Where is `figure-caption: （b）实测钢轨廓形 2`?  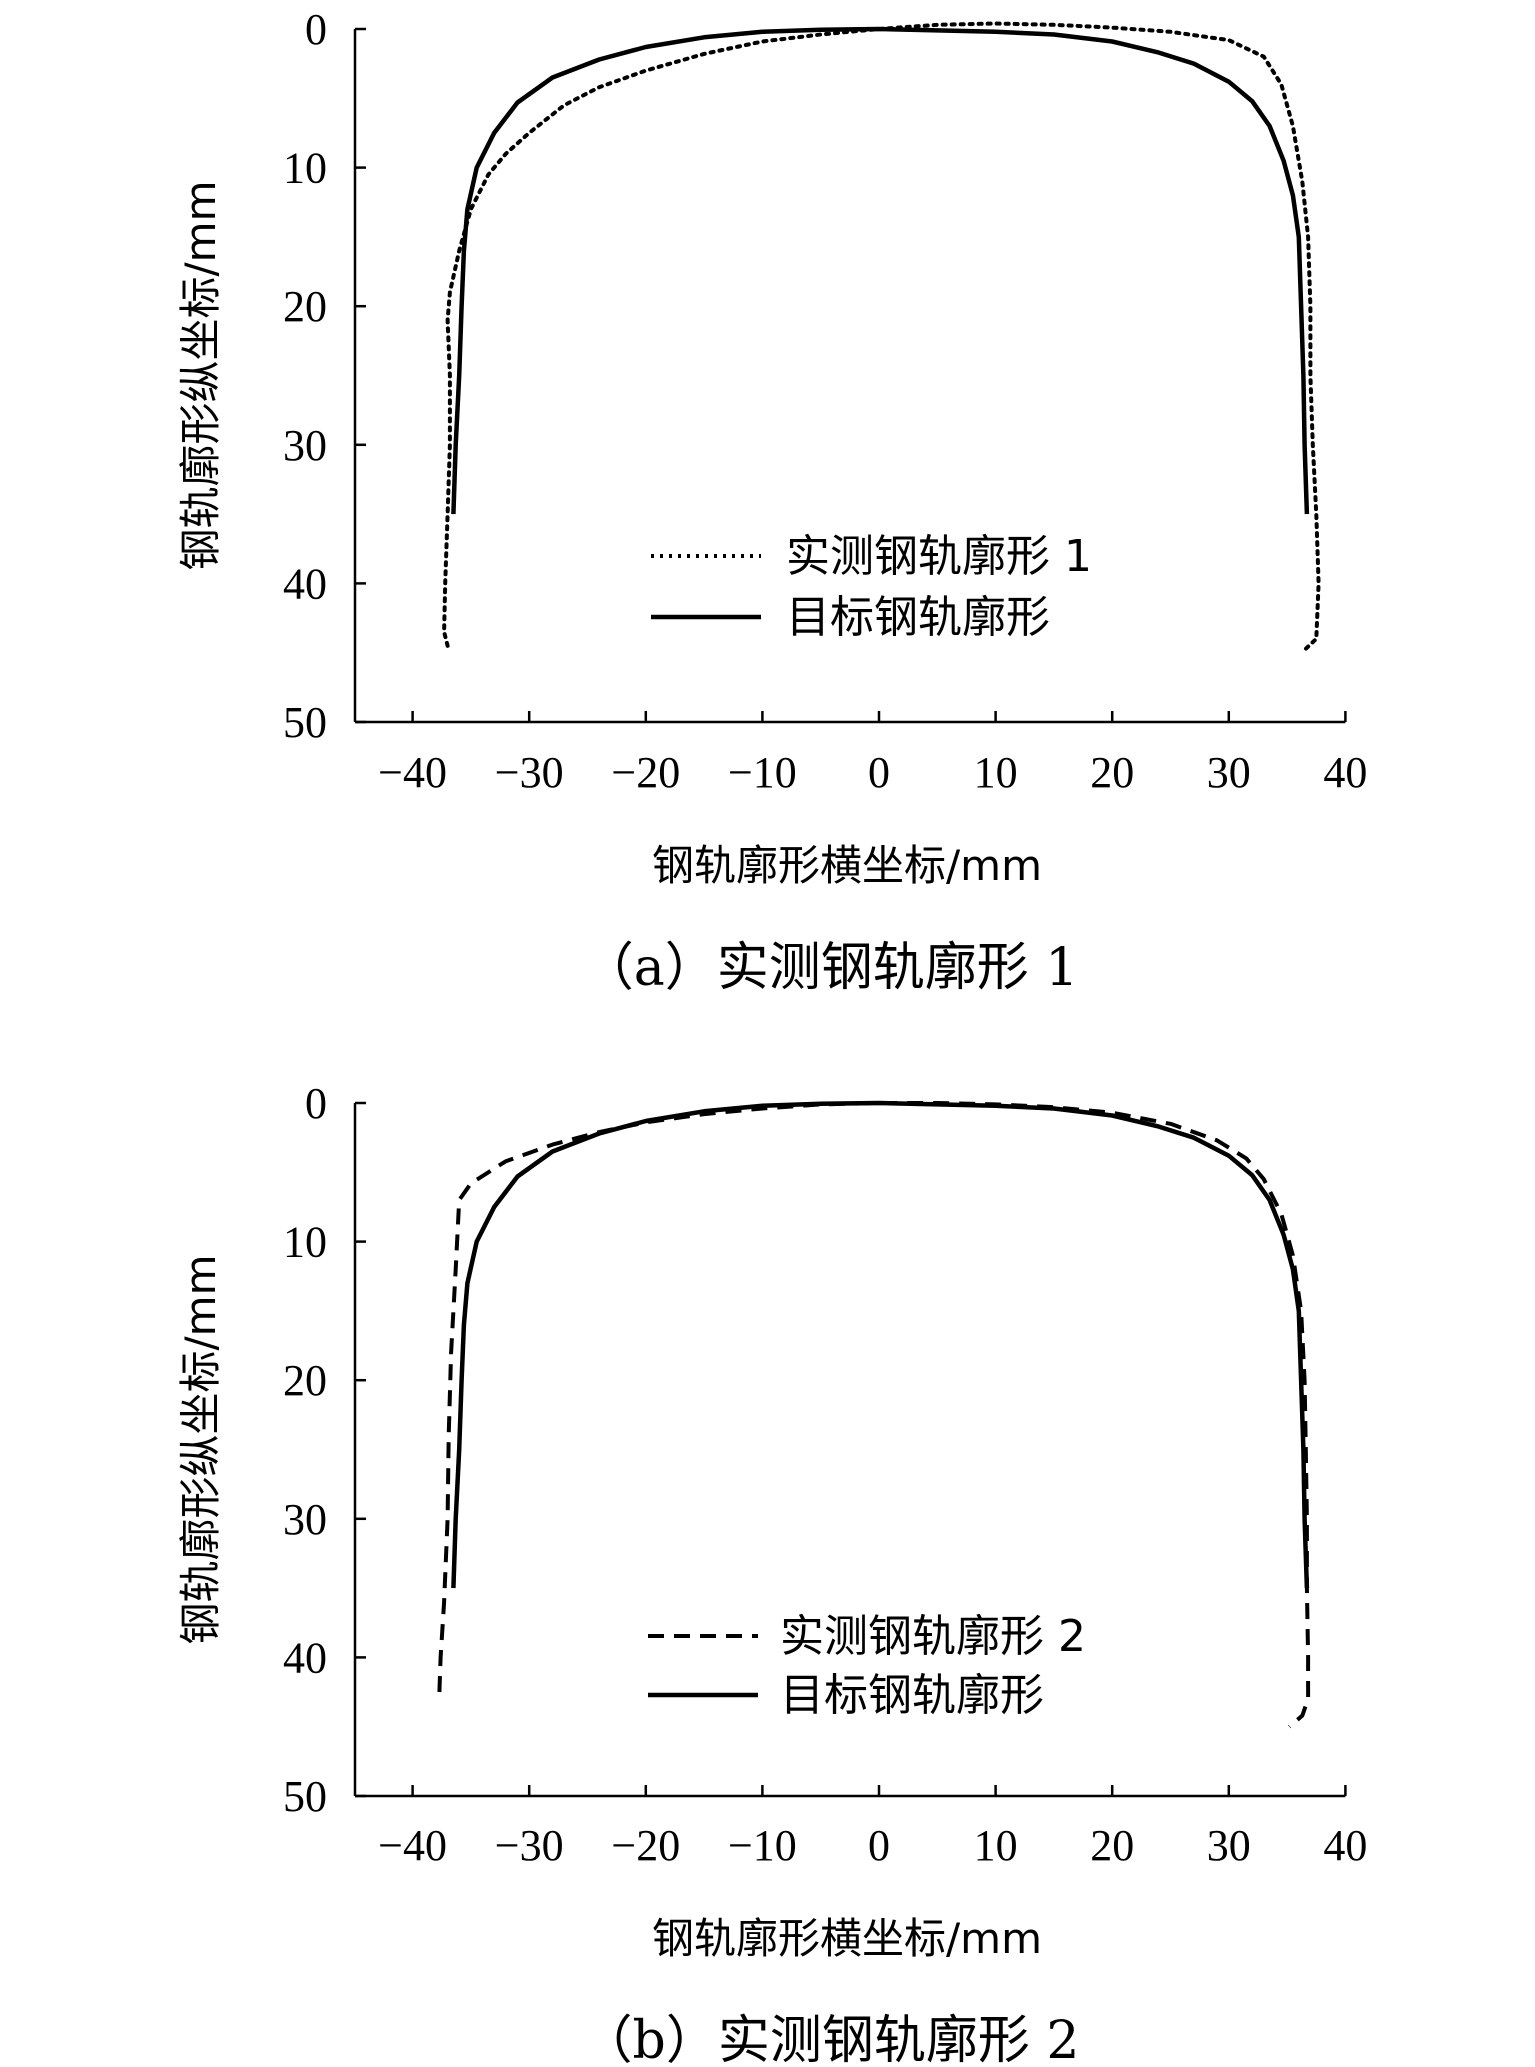
figure-caption: （b）实测钢轨廓形 2 is located at coordinates (830, 2039).